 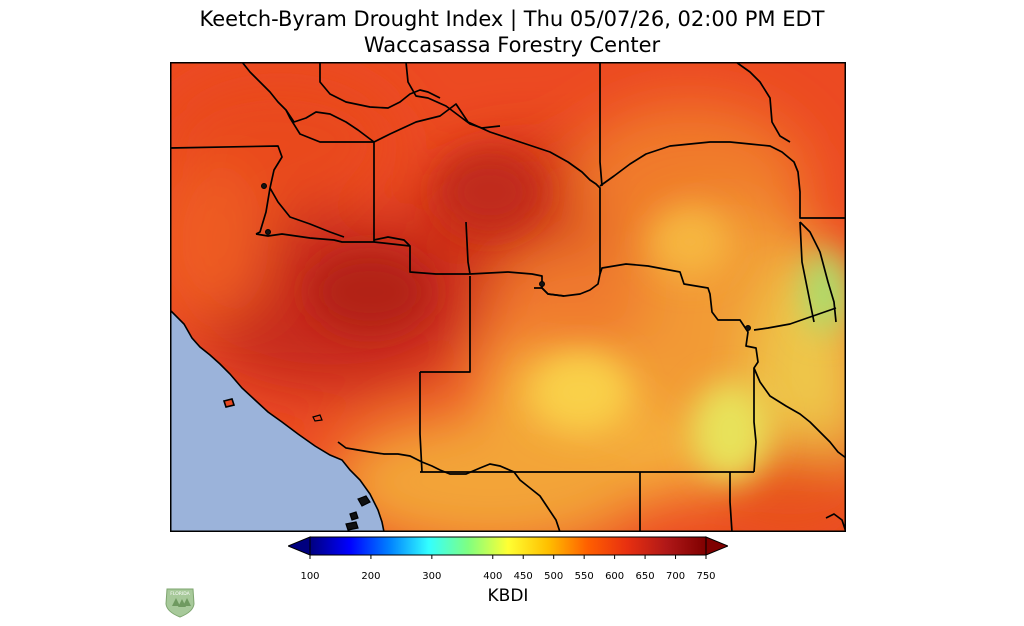 I want to click on colorbar-tick-label: 750, so click(x=706, y=576).